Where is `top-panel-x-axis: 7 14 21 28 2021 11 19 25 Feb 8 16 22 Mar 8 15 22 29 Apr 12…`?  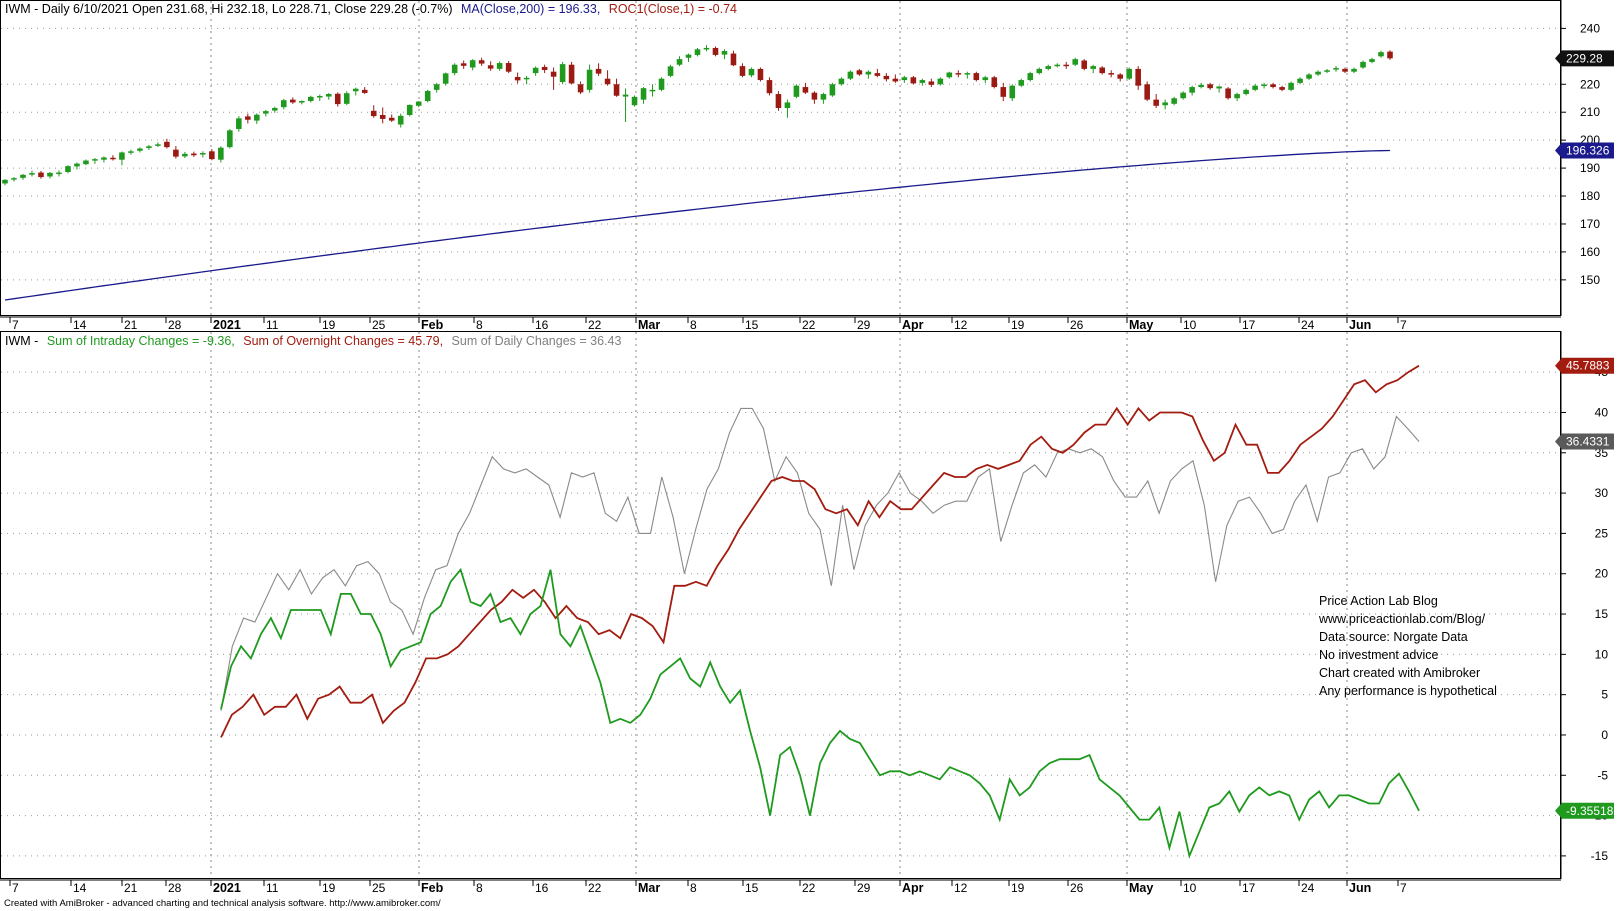
top-panel-x-axis: 7 14 21 28 2021 11 19 25 Feb 8 16 22 Mar 8 15 22 29 Apr 12… is located at coordinates (780, 324).